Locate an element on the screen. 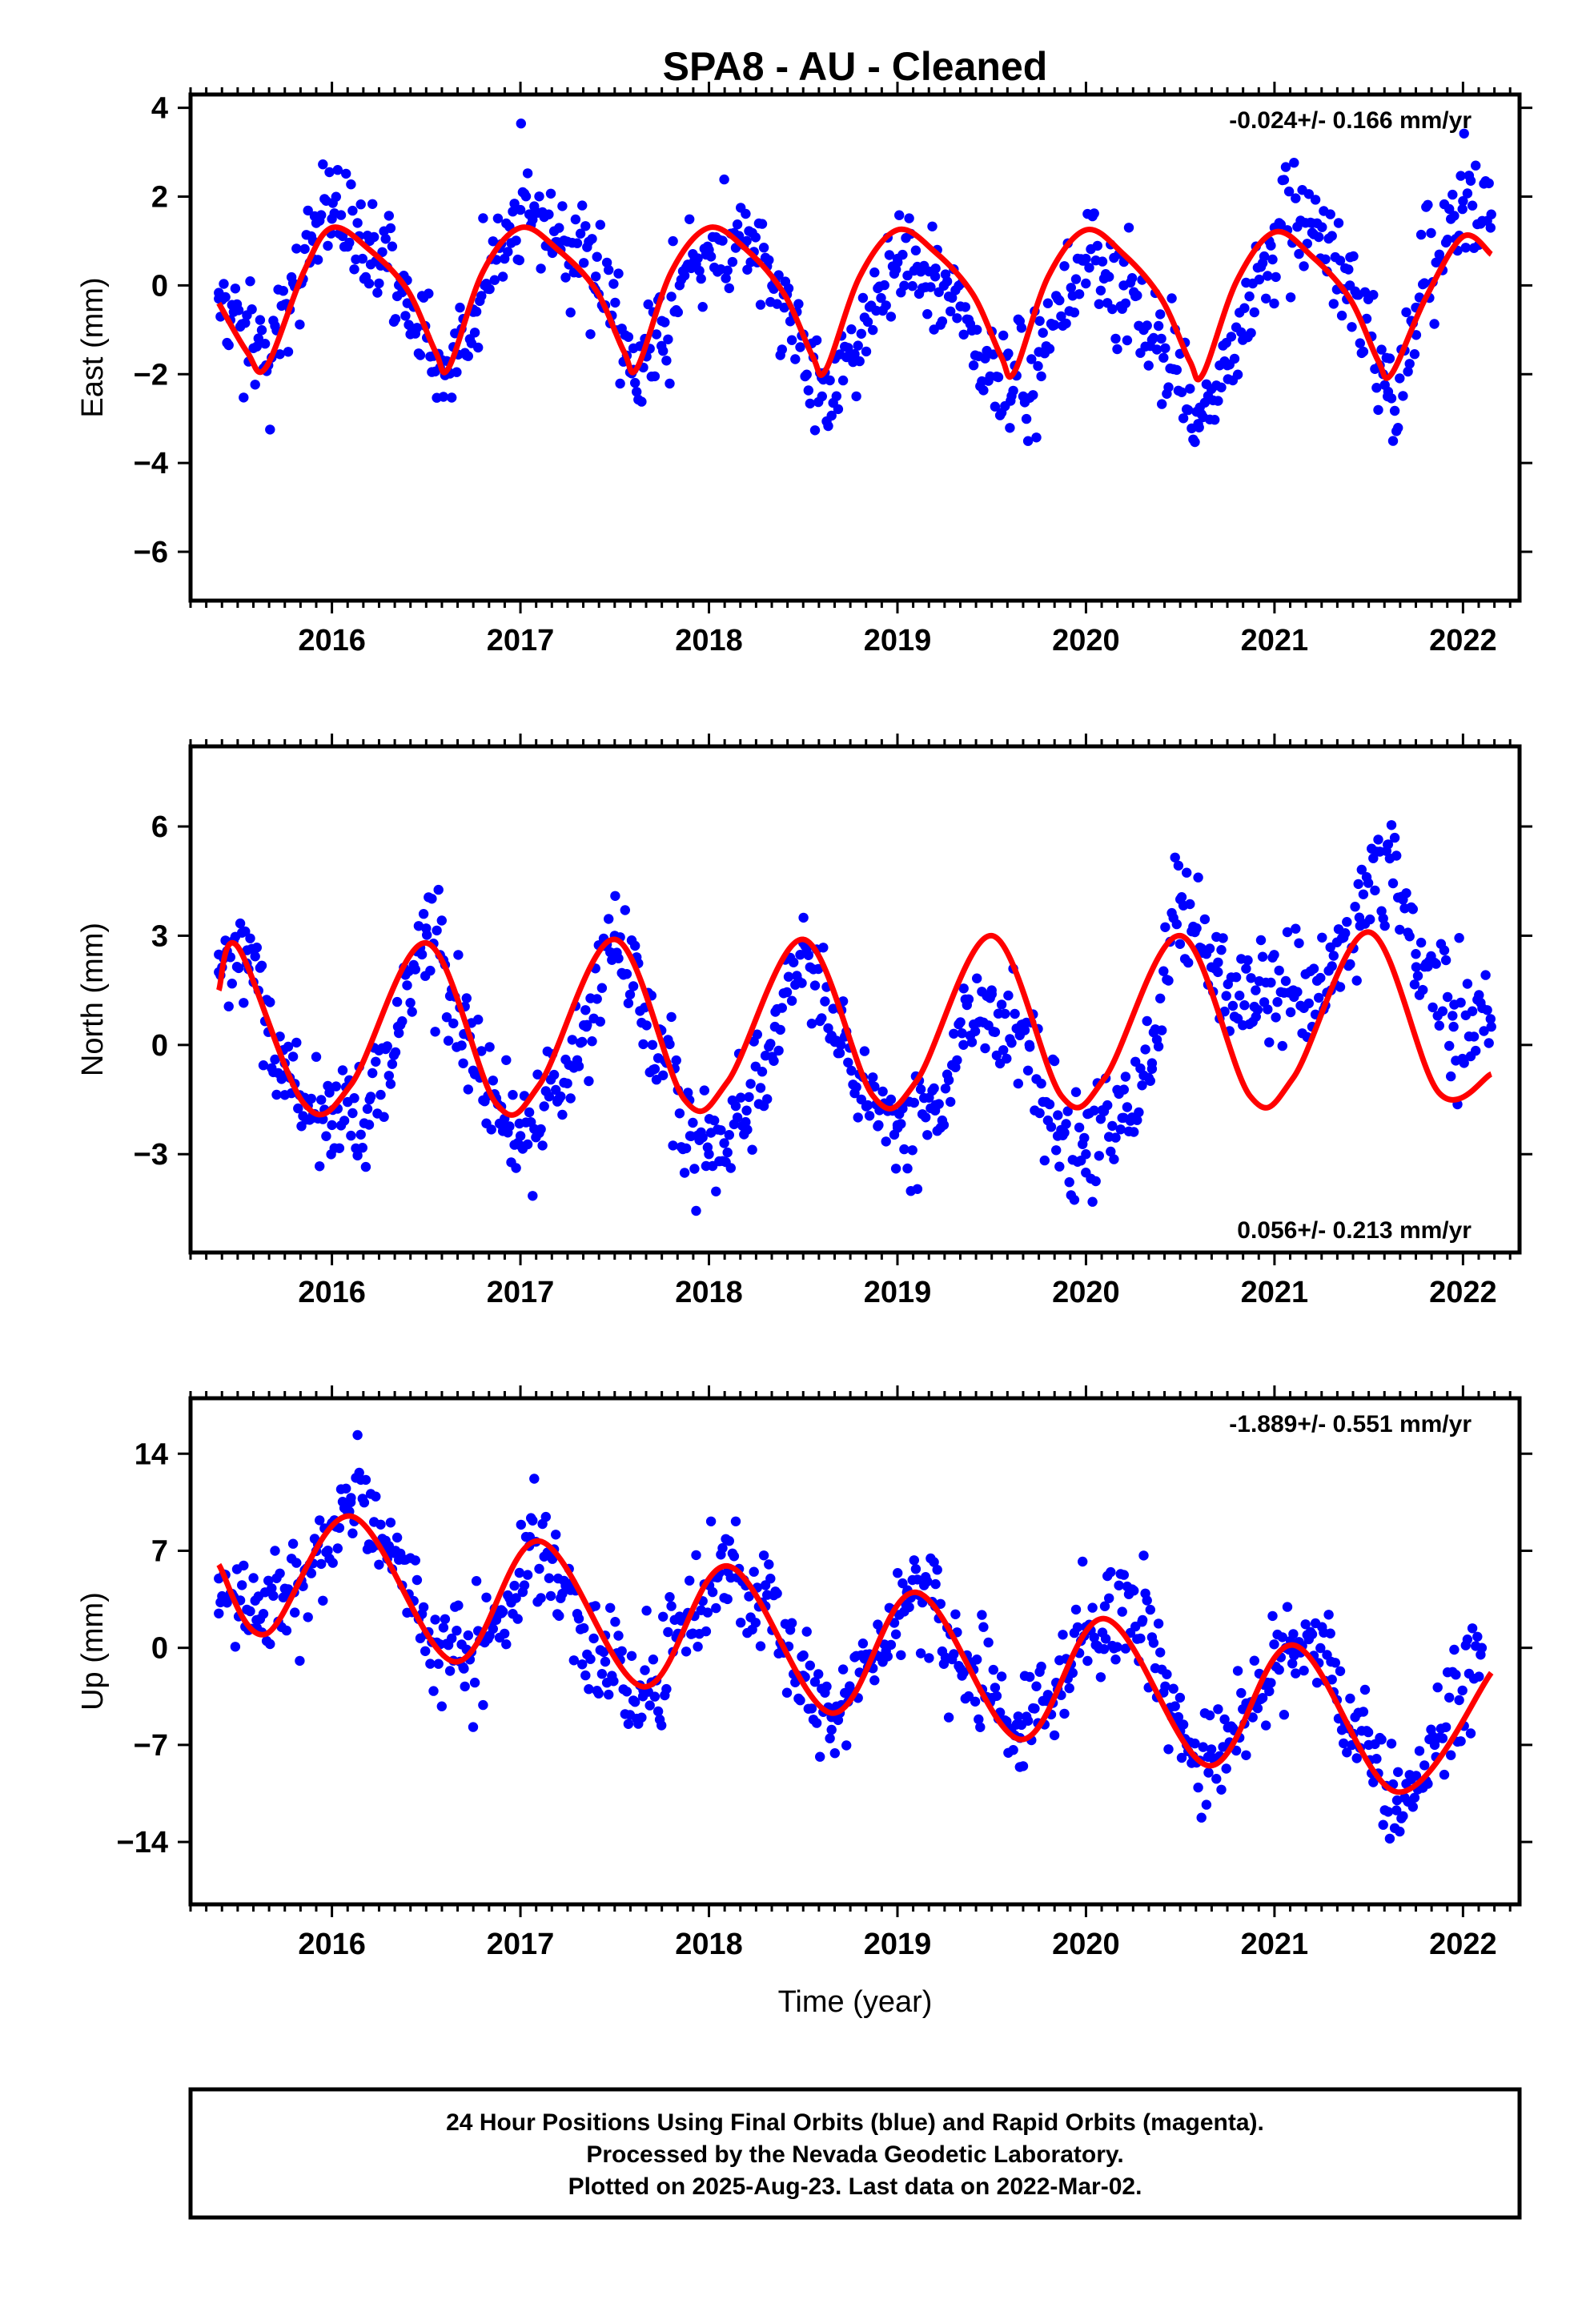 The height and width of the screenshot is (2324, 1582). up-observations is located at coordinates (851, 1636).